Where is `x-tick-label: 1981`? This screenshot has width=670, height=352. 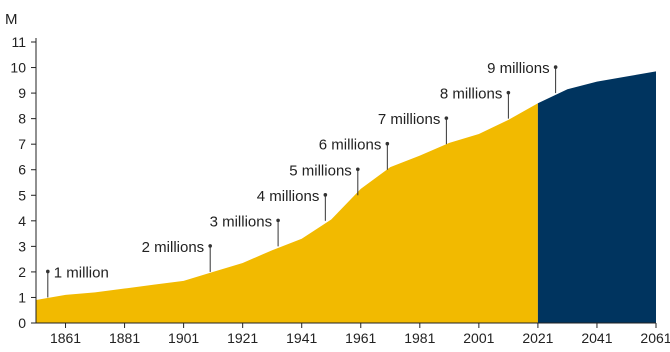 x-tick-label: 1981 is located at coordinates (419, 338).